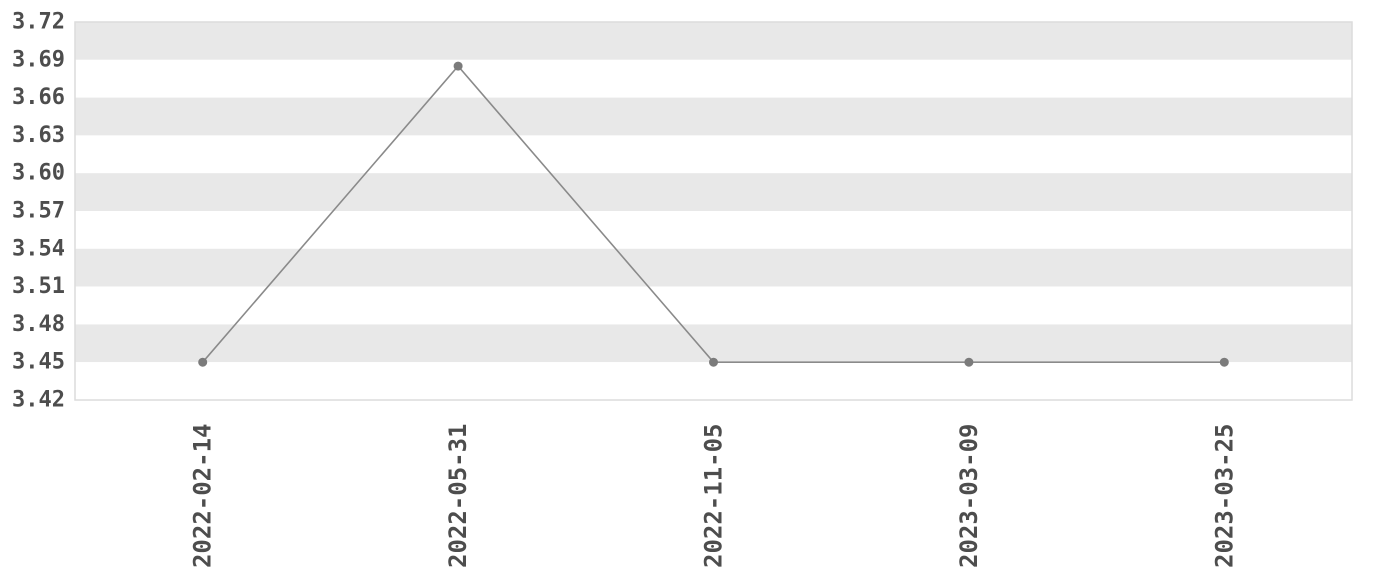 The width and height of the screenshot is (1380, 580). What do you see at coordinates (38, 362) in the screenshot?
I see `y-axis-tick-label: 3.45` at bounding box center [38, 362].